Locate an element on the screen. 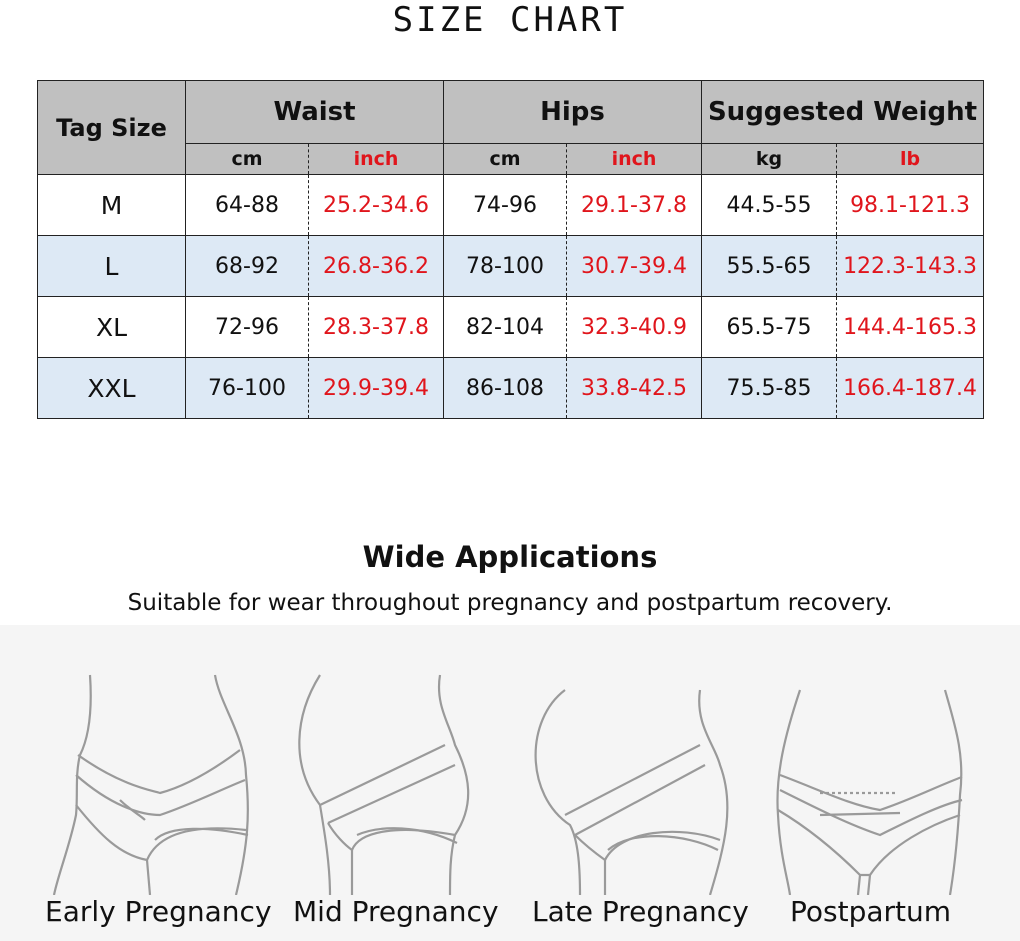 The image size is (1020, 941). waist-inch-cell: 29.9-39.4 is located at coordinates (376, 388).